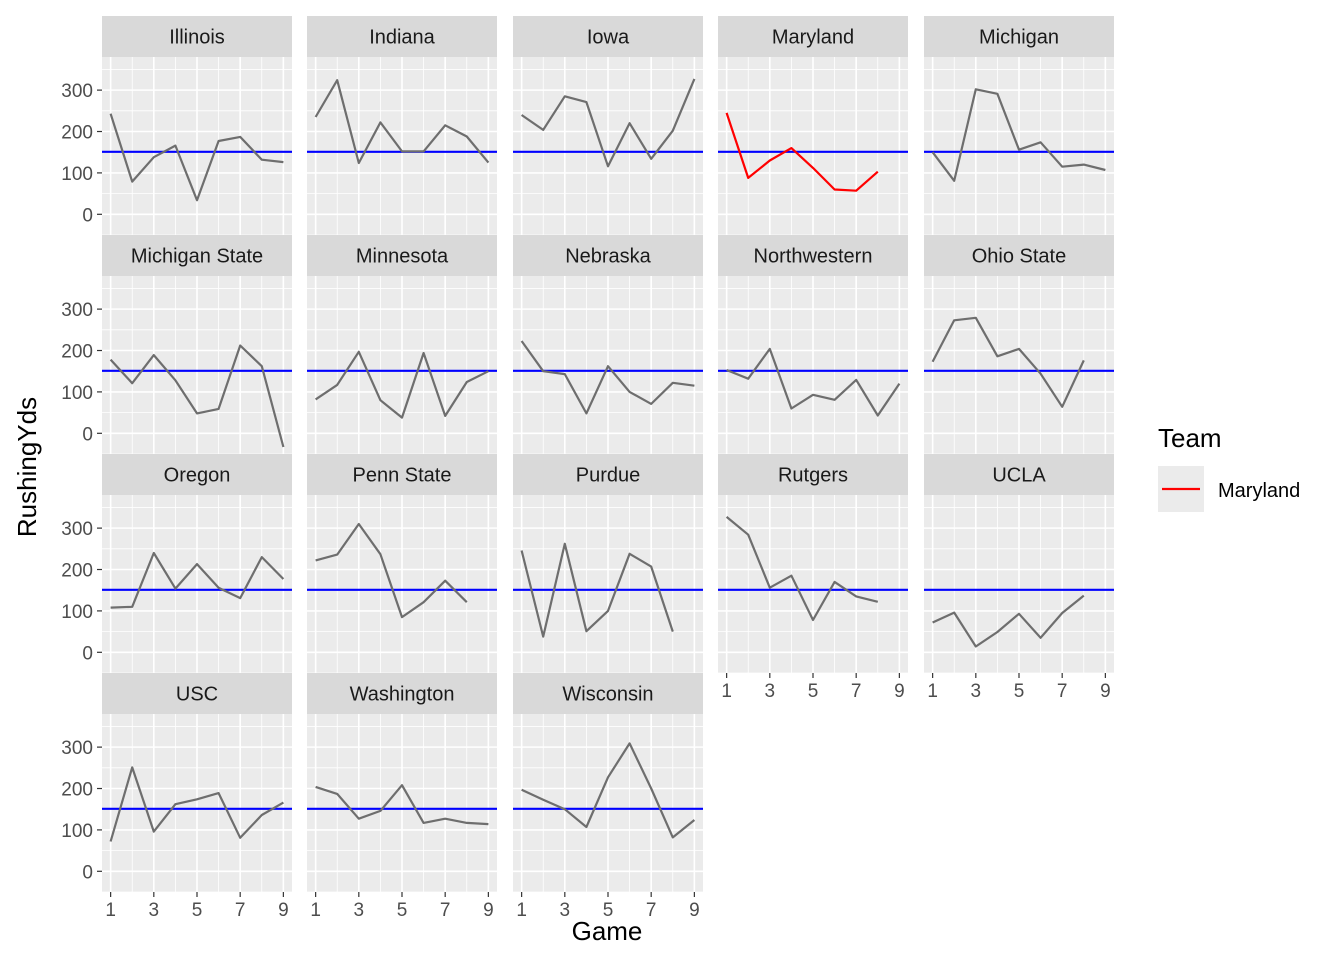  I want to click on facet-panel-ucla: UCLA, so click(1019, 564).